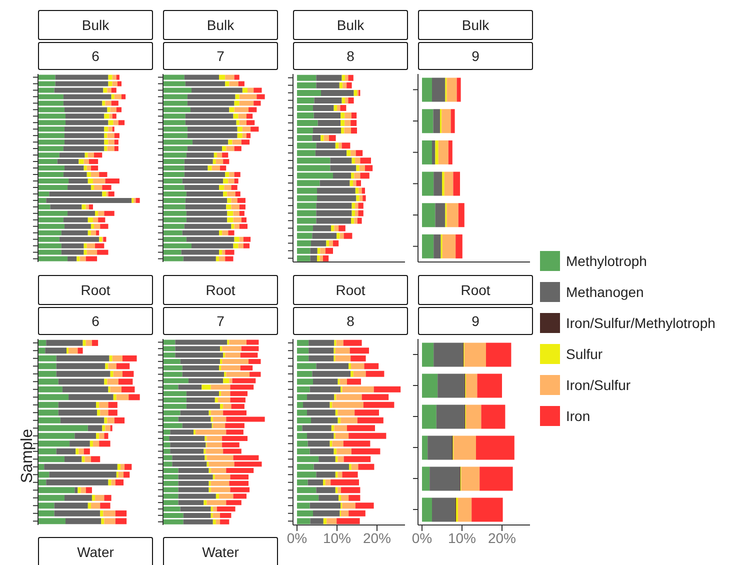 The width and height of the screenshot is (742, 565). Describe the element at coordinates (475, 56) in the screenshot. I see `chart-subtitle: 9` at that location.